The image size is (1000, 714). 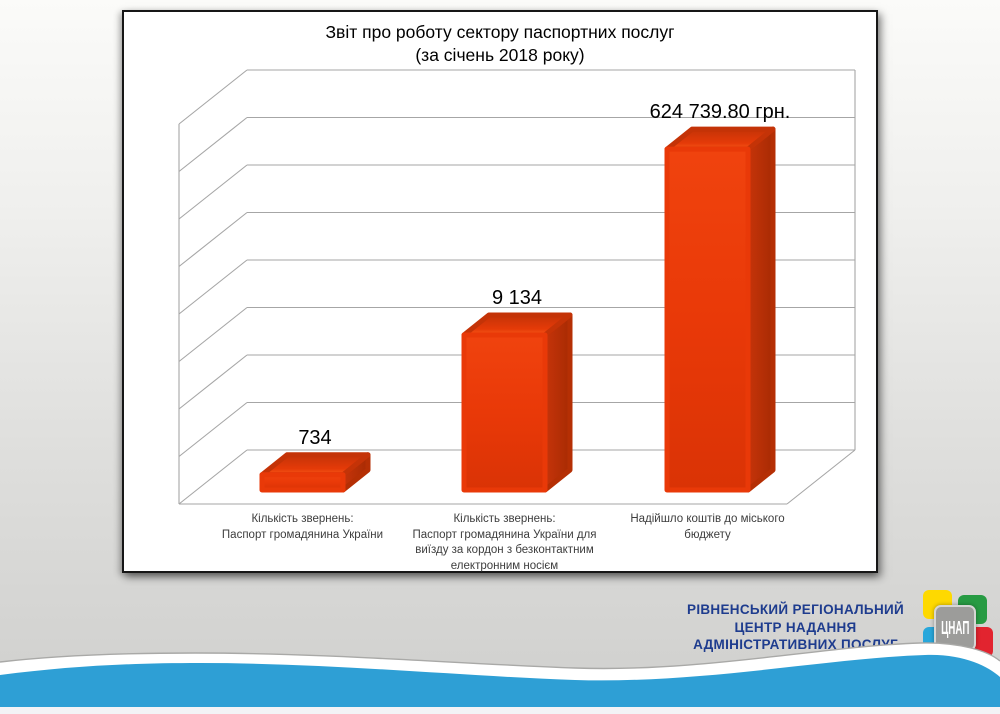 I want to click on category-label-3: Надійшло коштів до міського бюджету, so click(x=708, y=527).